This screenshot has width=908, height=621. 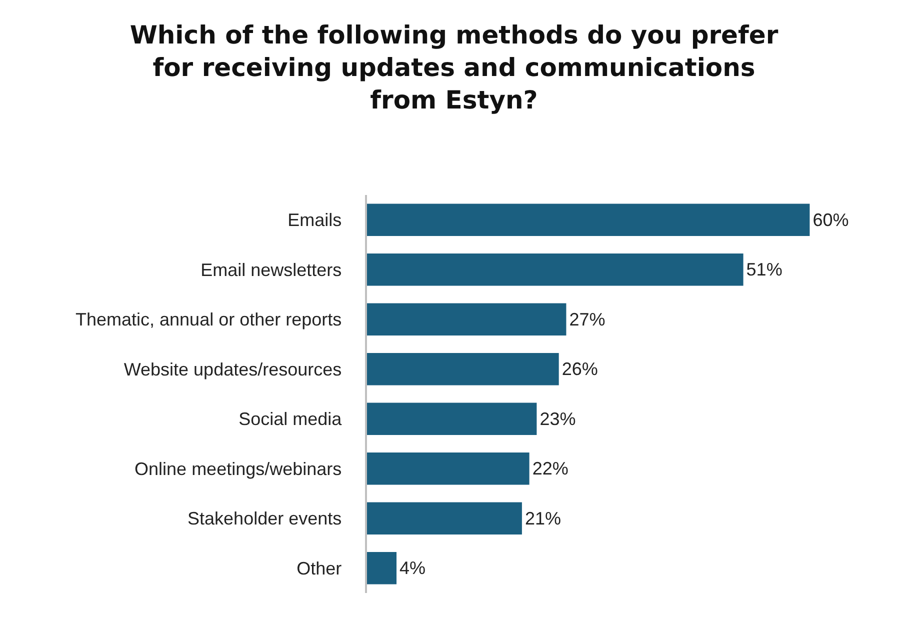 What do you see at coordinates (550, 468) in the screenshot?
I see `data-label: 22%` at bounding box center [550, 468].